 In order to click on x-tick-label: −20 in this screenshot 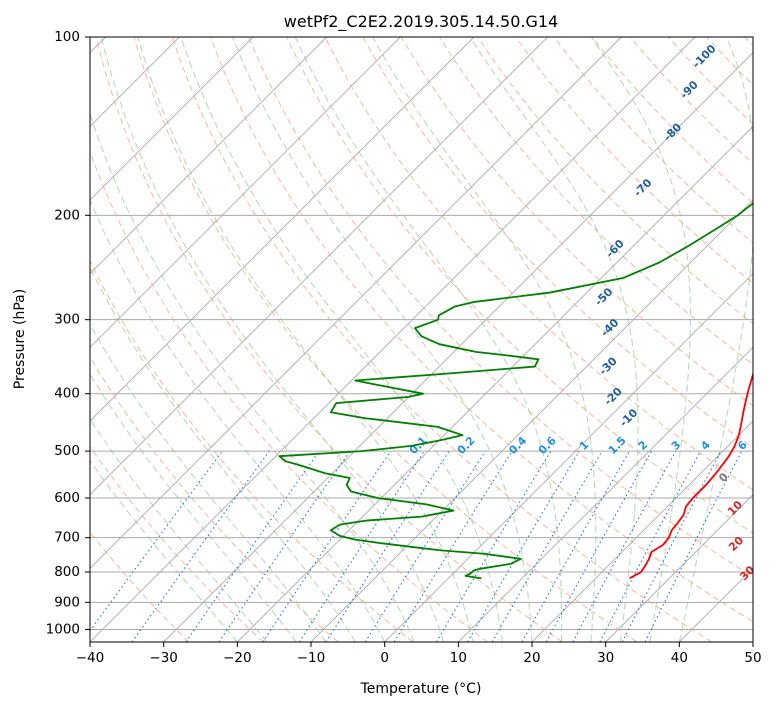, I will do `click(237, 658)`.